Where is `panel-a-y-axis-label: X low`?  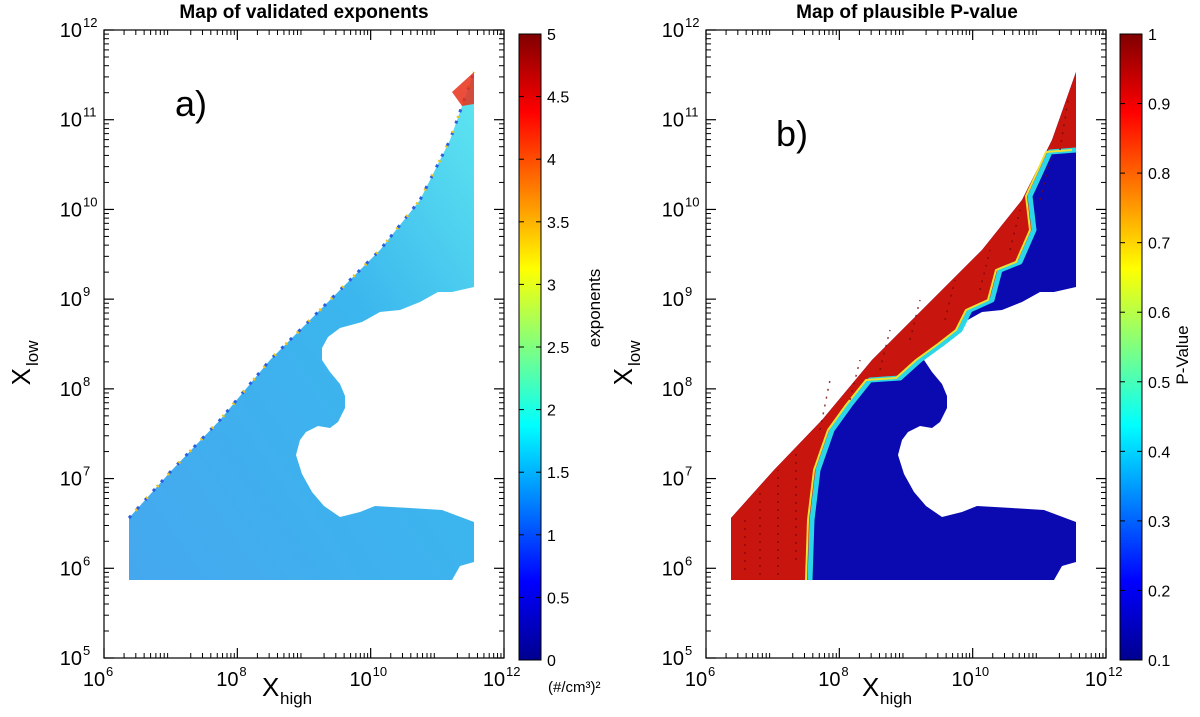
panel-a-y-axis-label: X low is located at coordinates (24, 363).